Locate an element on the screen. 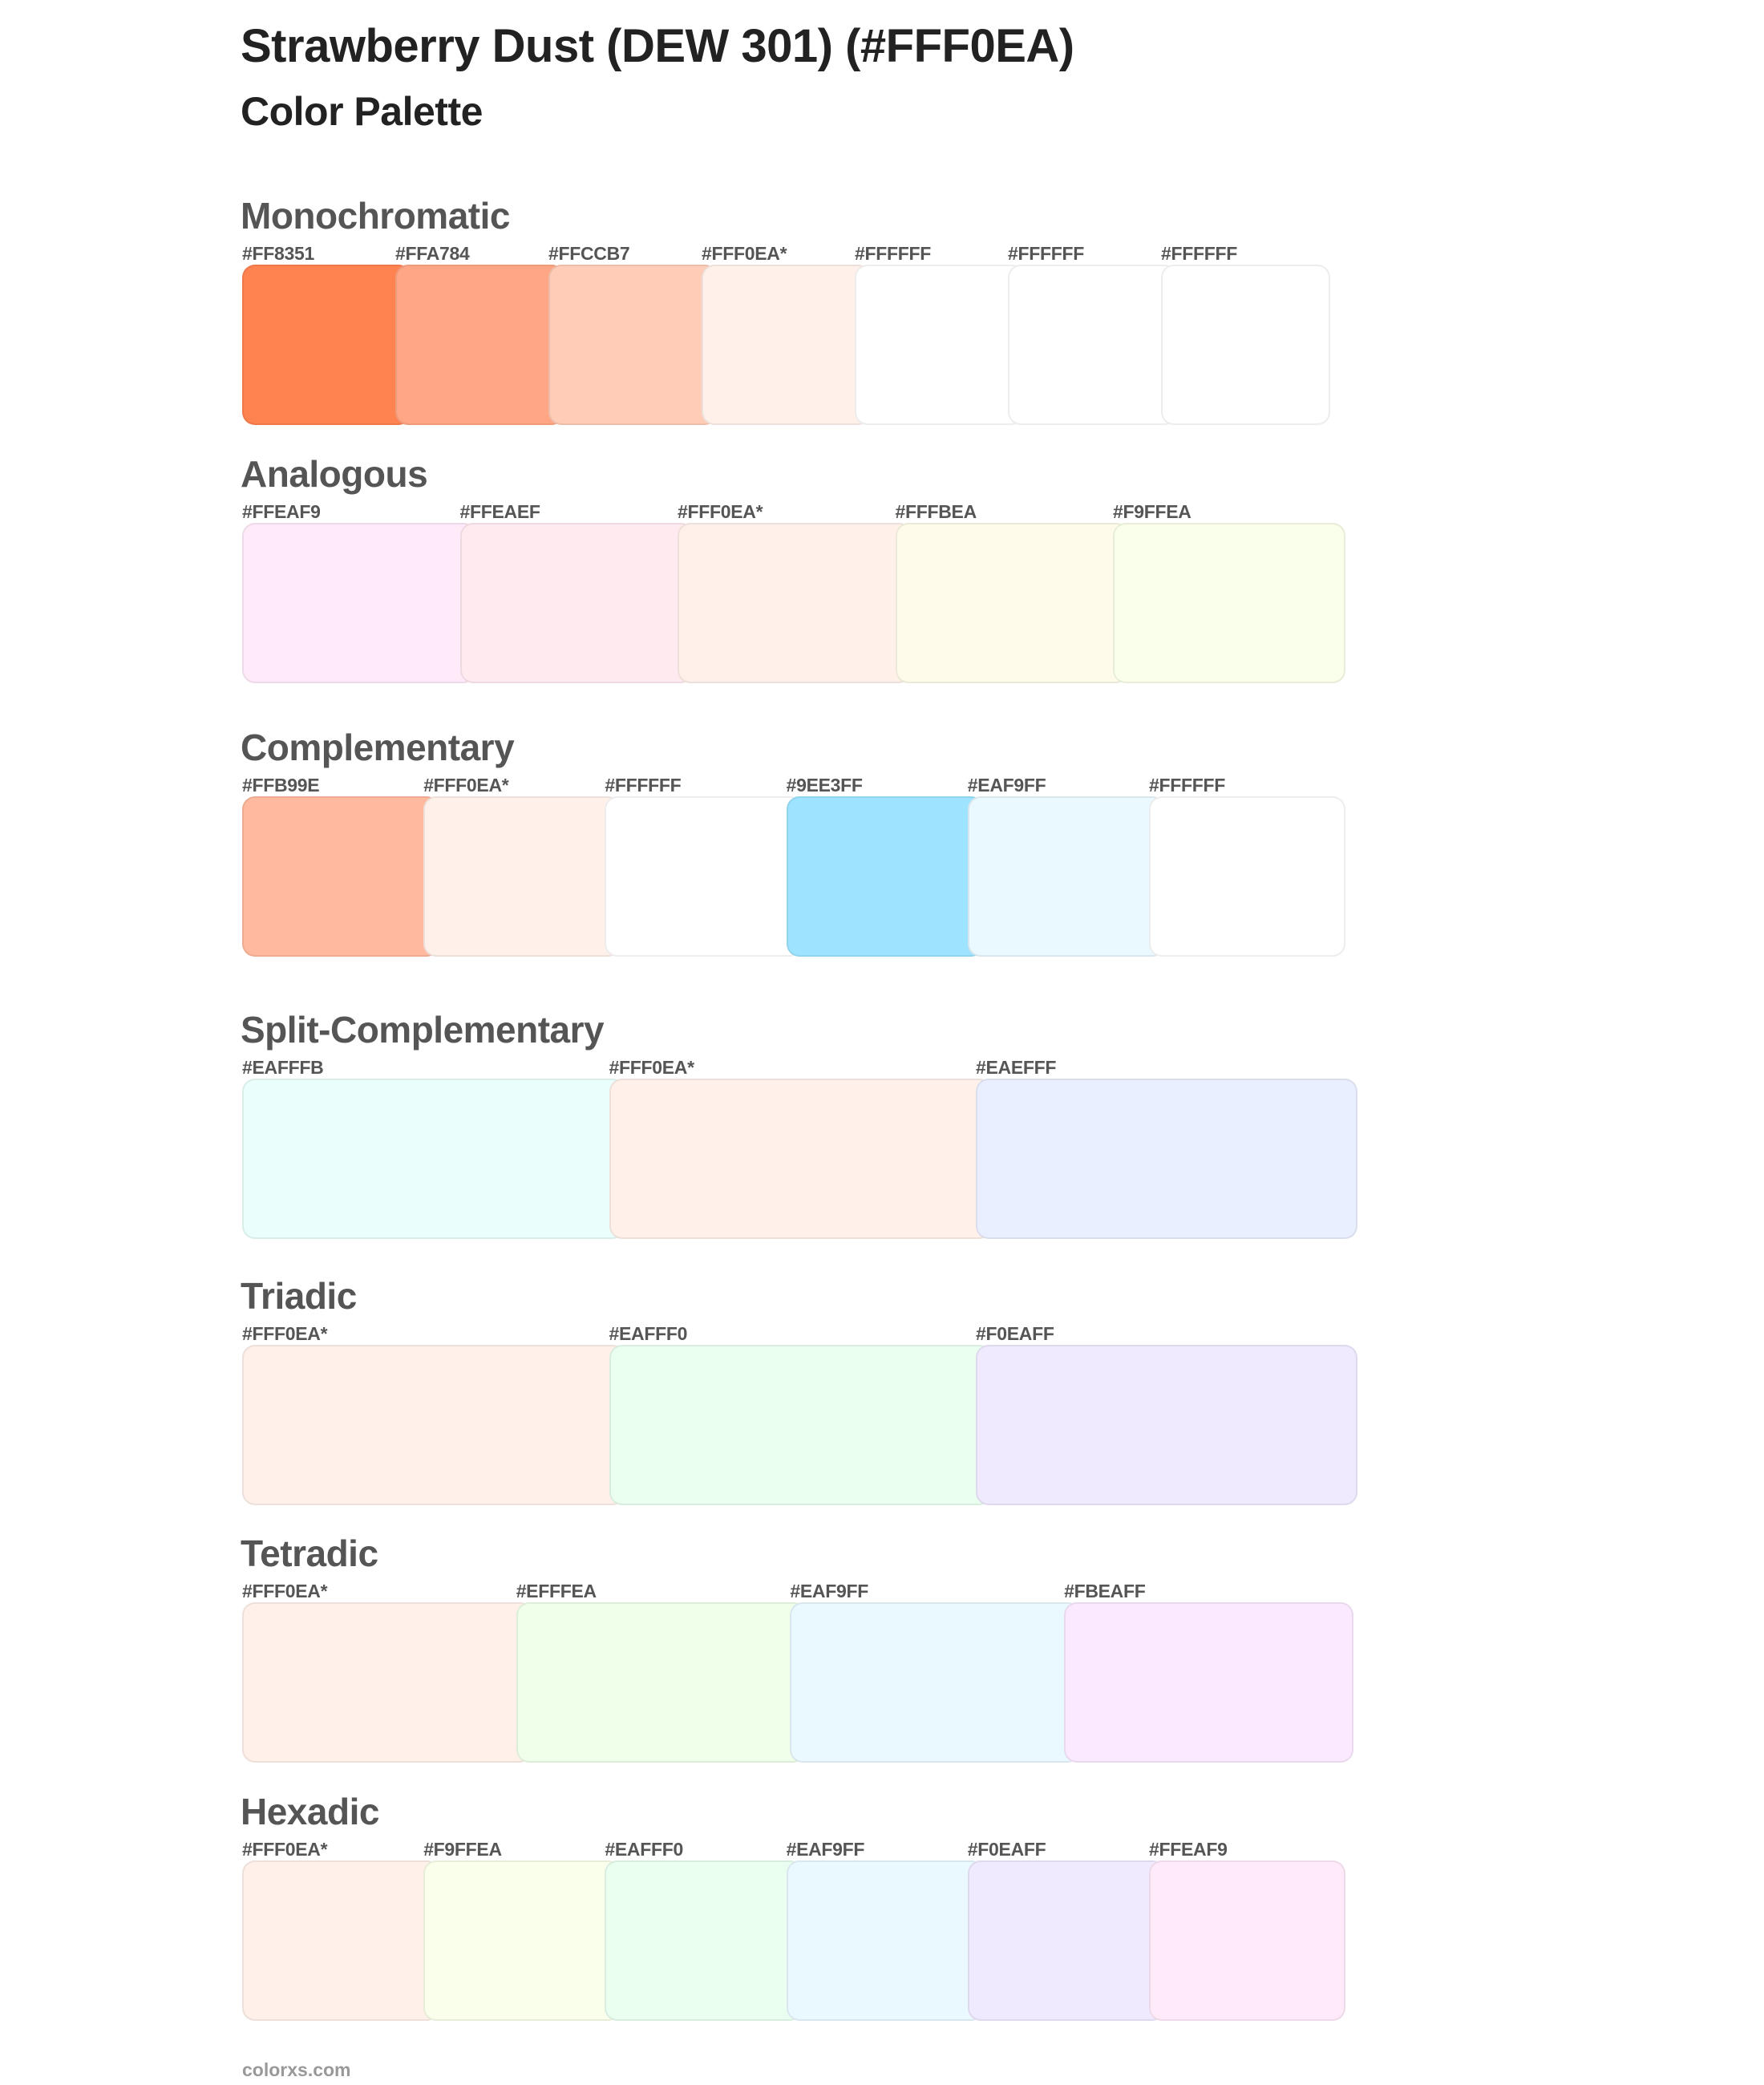  swatch-hex-label: #FF8351 is located at coordinates (278, 254).